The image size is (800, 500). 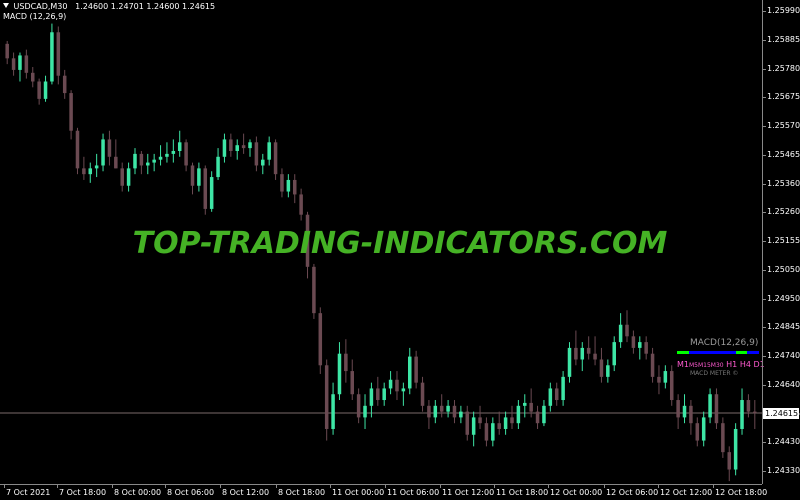 What do you see at coordinates (781, 414) in the screenshot?
I see `current-price-label: 1.24615` at bounding box center [781, 414].